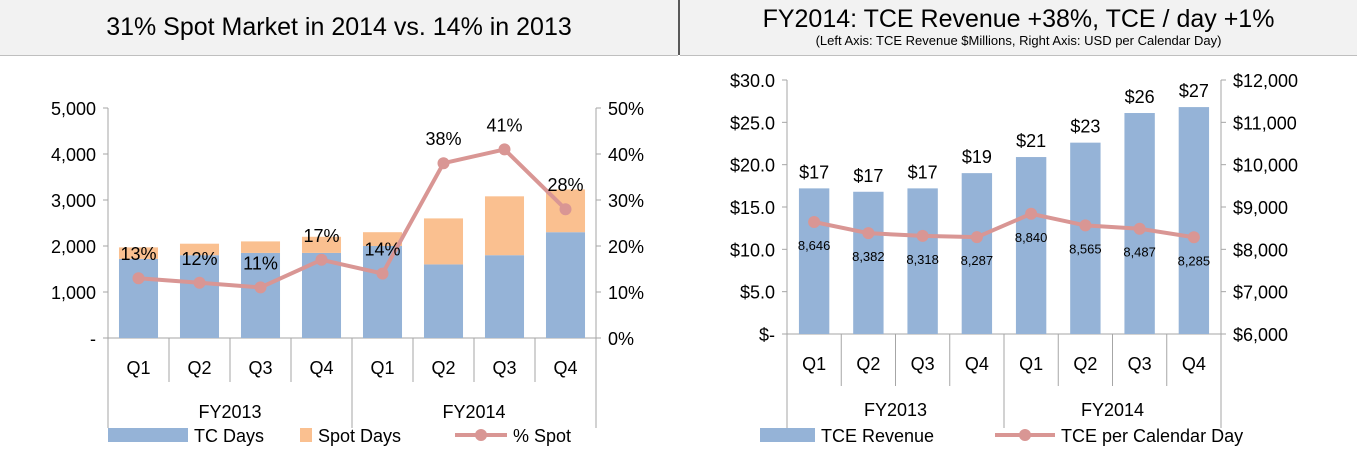 The height and width of the screenshot is (454, 1357). Describe the element at coordinates (1140, 97) in the screenshot. I see `bar-value-label: $26` at that location.